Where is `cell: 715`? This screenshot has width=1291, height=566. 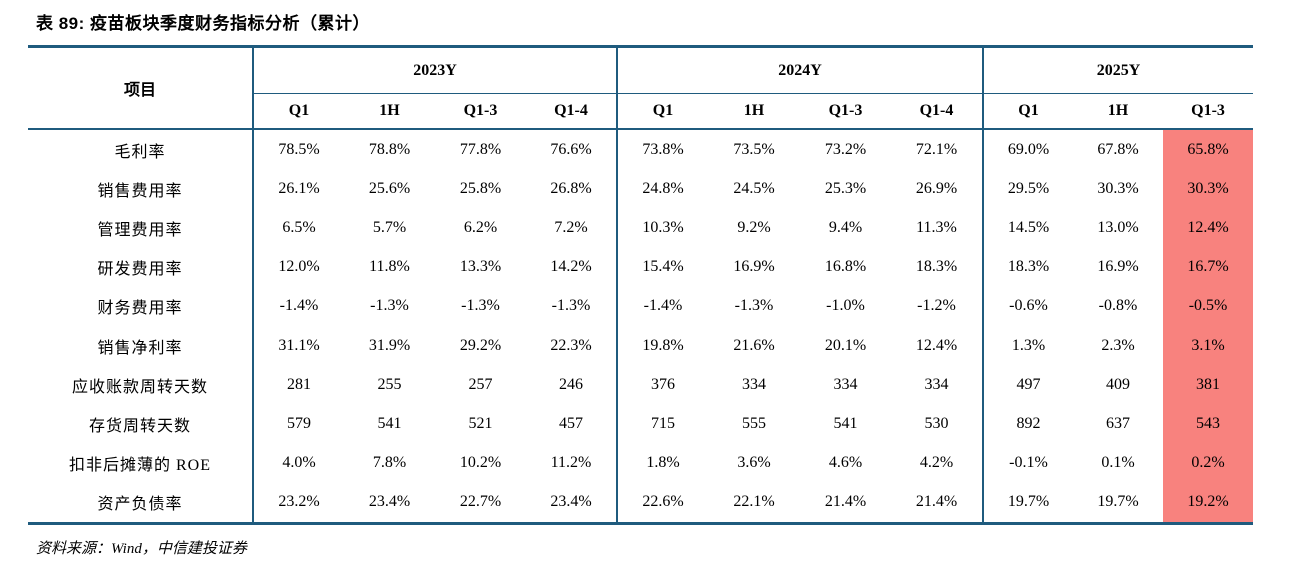
cell: 715 is located at coordinates (662, 424).